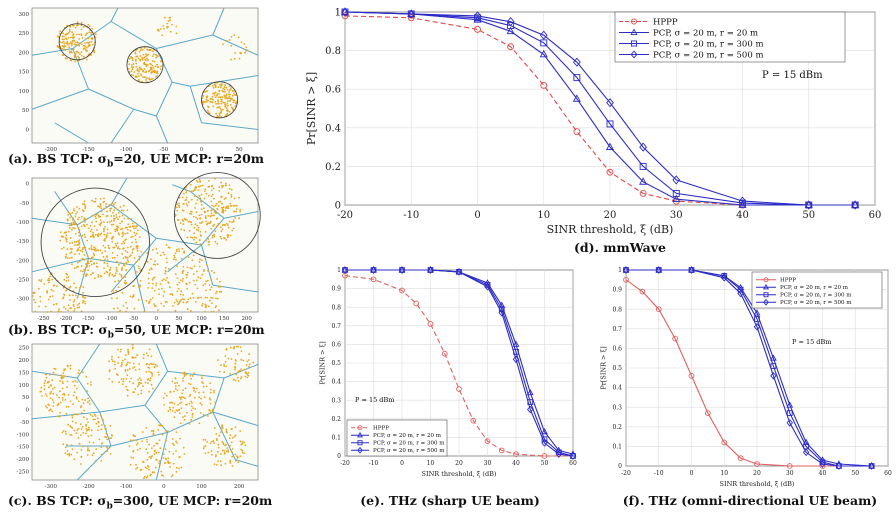 The height and width of the screenshot is (514, 896). Describe the element at coordinates (409, 444) in the screenshot. I see `legend-label: PCP, σ = 20 m, r = 300 m` at that location.